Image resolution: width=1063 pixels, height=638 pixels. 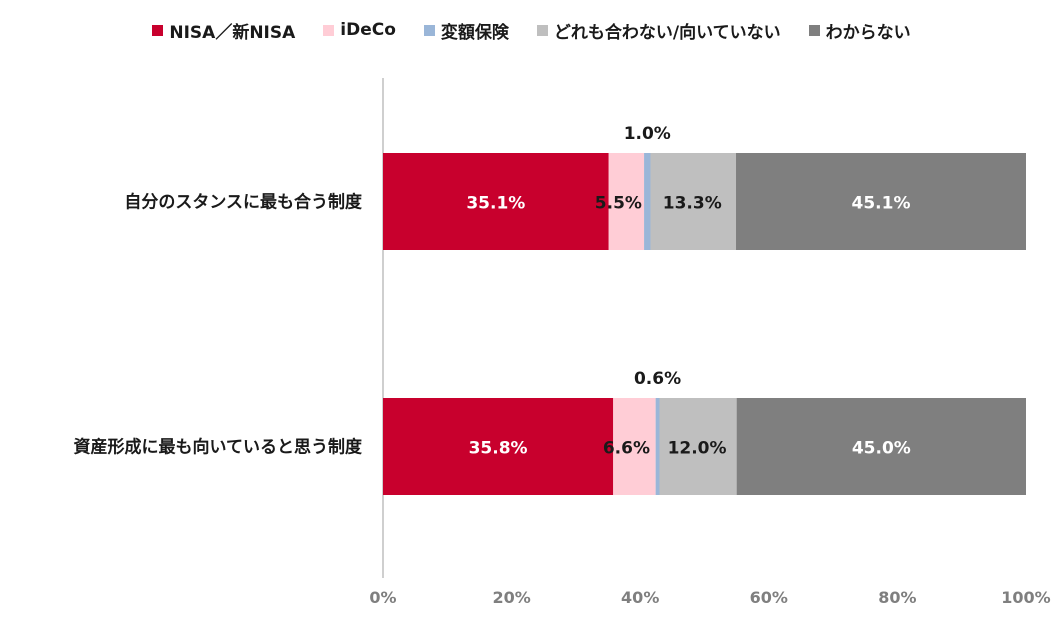 What do you see at coordinates (647, 134) in the screenshot?
I see `data-label: 1.0%` at bounding box center [647, 134].